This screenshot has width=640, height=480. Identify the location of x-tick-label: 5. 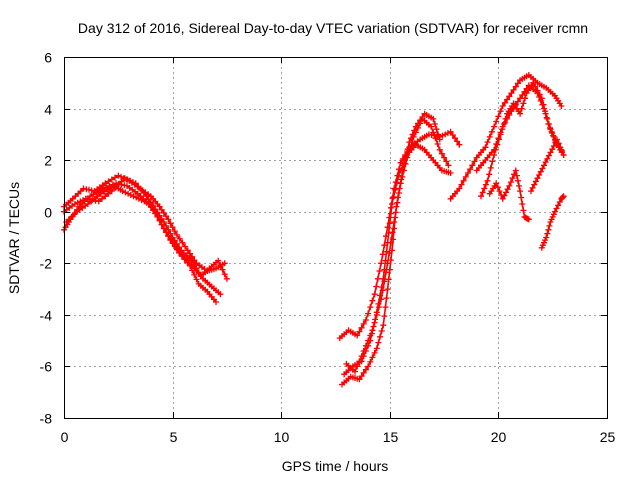
(174, 437).